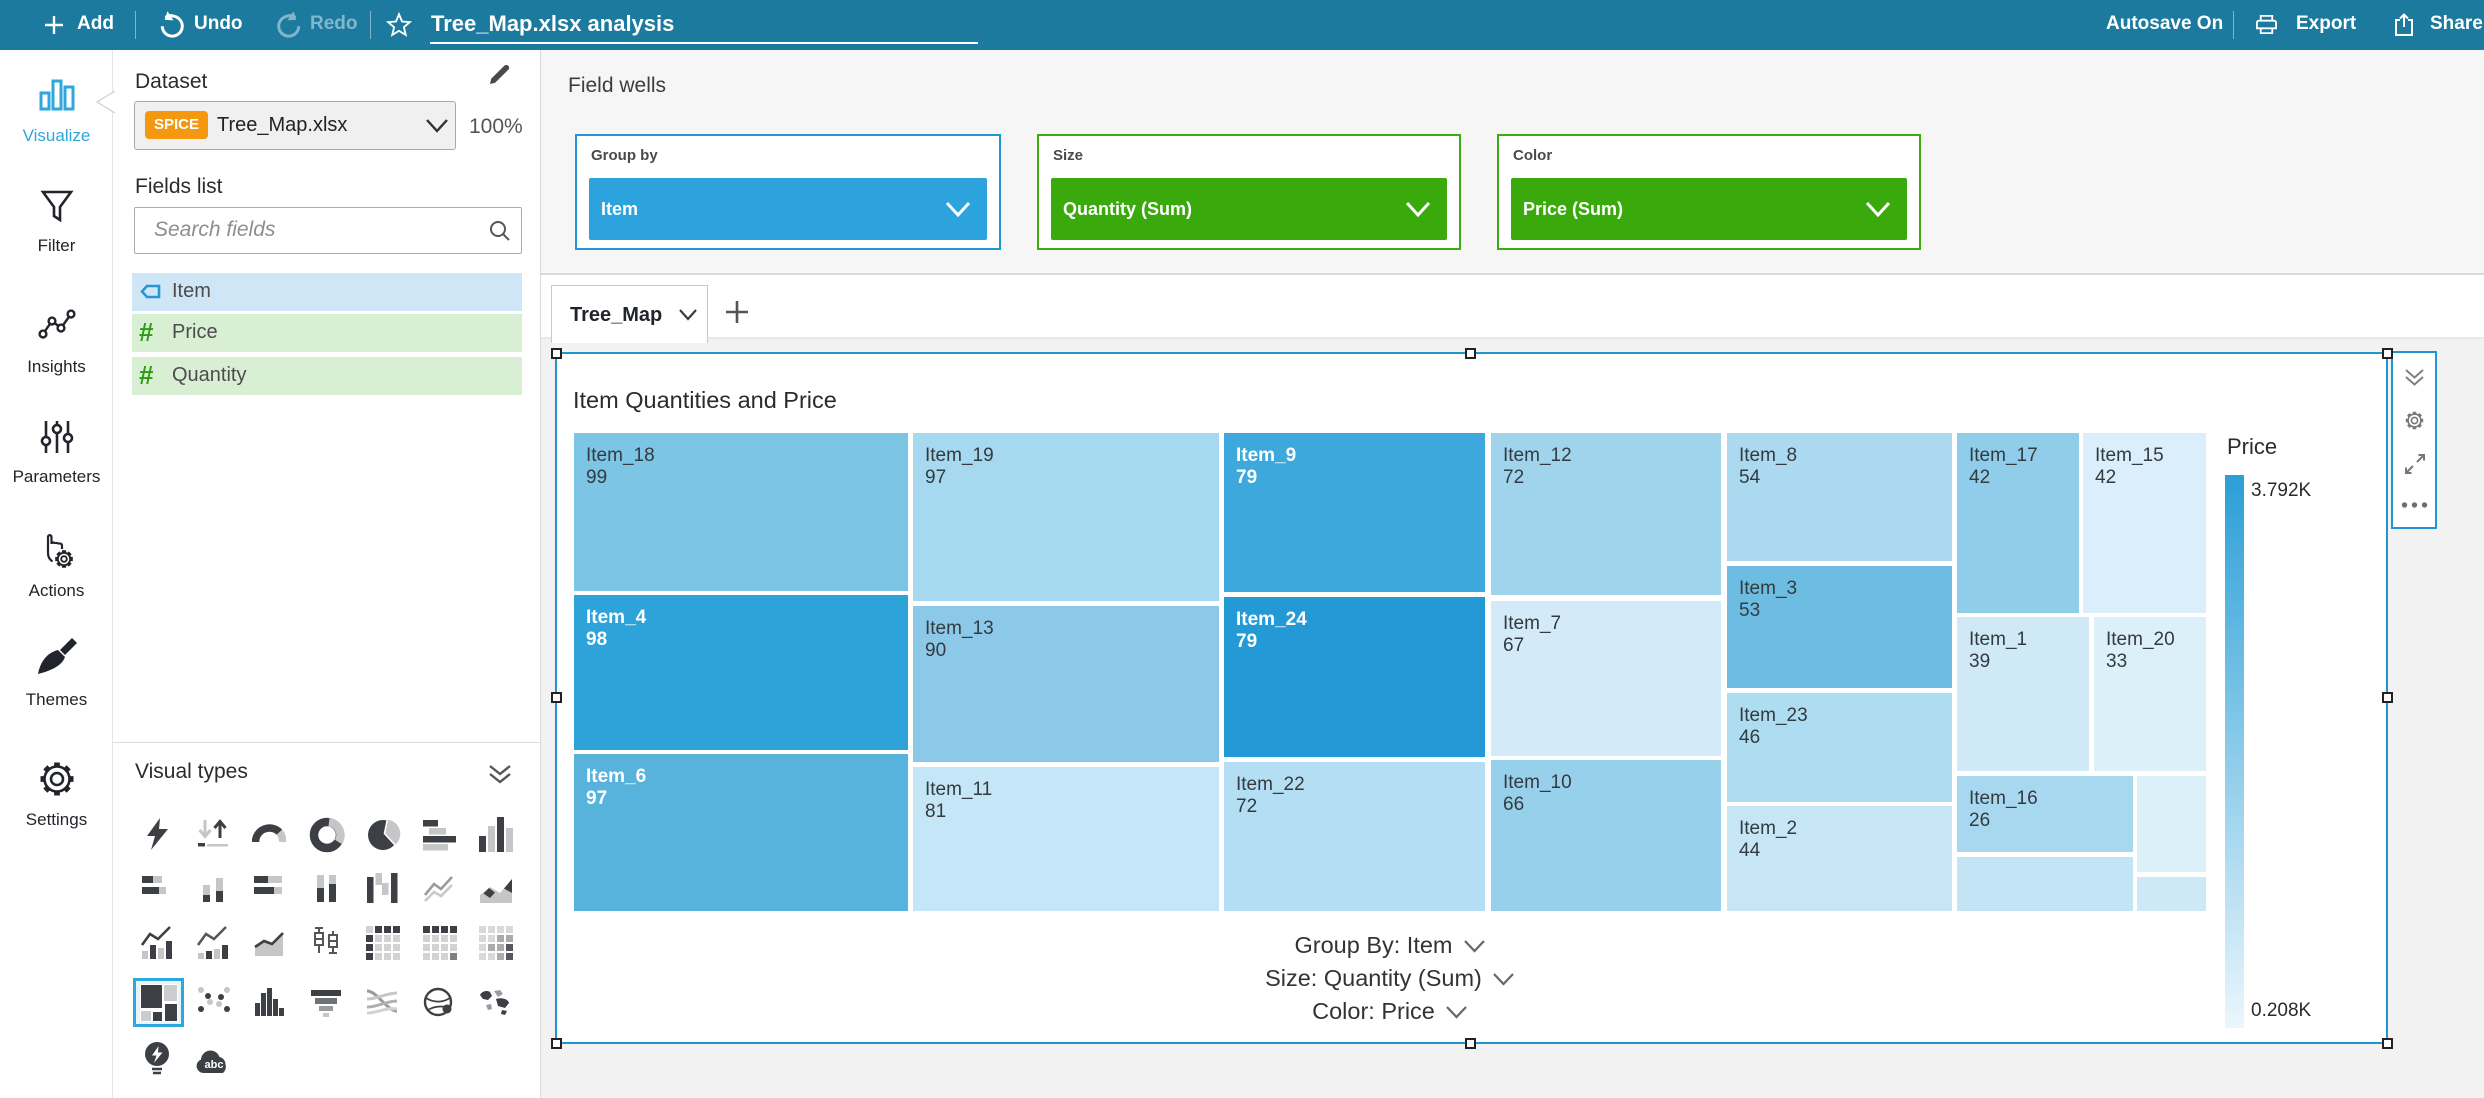 The height and width of the screenshot is (1098, 2484). What do you see at coordinates (214, 1065) in the screenshot?
I see `svg-text: abc` at bounding box center [214, 1065].